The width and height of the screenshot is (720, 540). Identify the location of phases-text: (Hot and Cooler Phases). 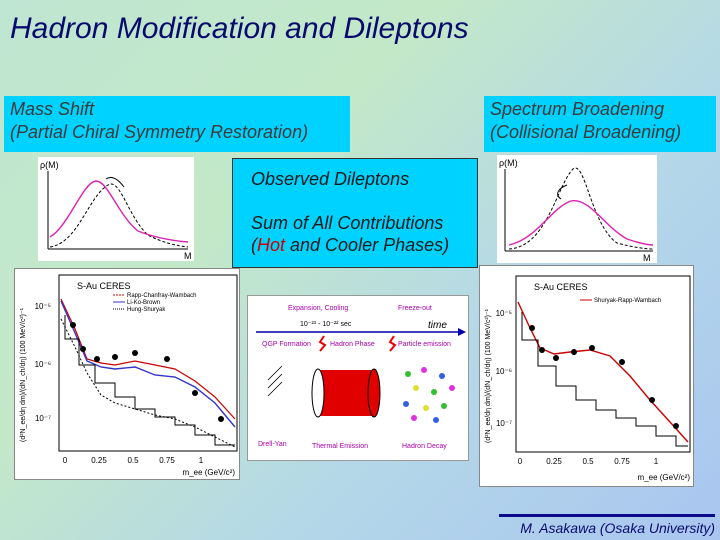
(364, 245).